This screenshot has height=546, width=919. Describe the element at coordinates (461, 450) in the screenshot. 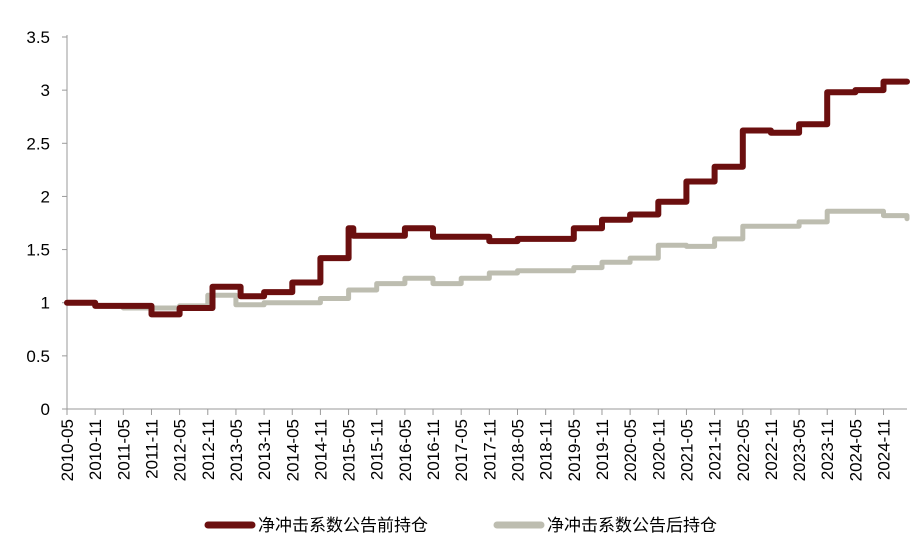

I see `x-tick-label: 2017-05` at that location.